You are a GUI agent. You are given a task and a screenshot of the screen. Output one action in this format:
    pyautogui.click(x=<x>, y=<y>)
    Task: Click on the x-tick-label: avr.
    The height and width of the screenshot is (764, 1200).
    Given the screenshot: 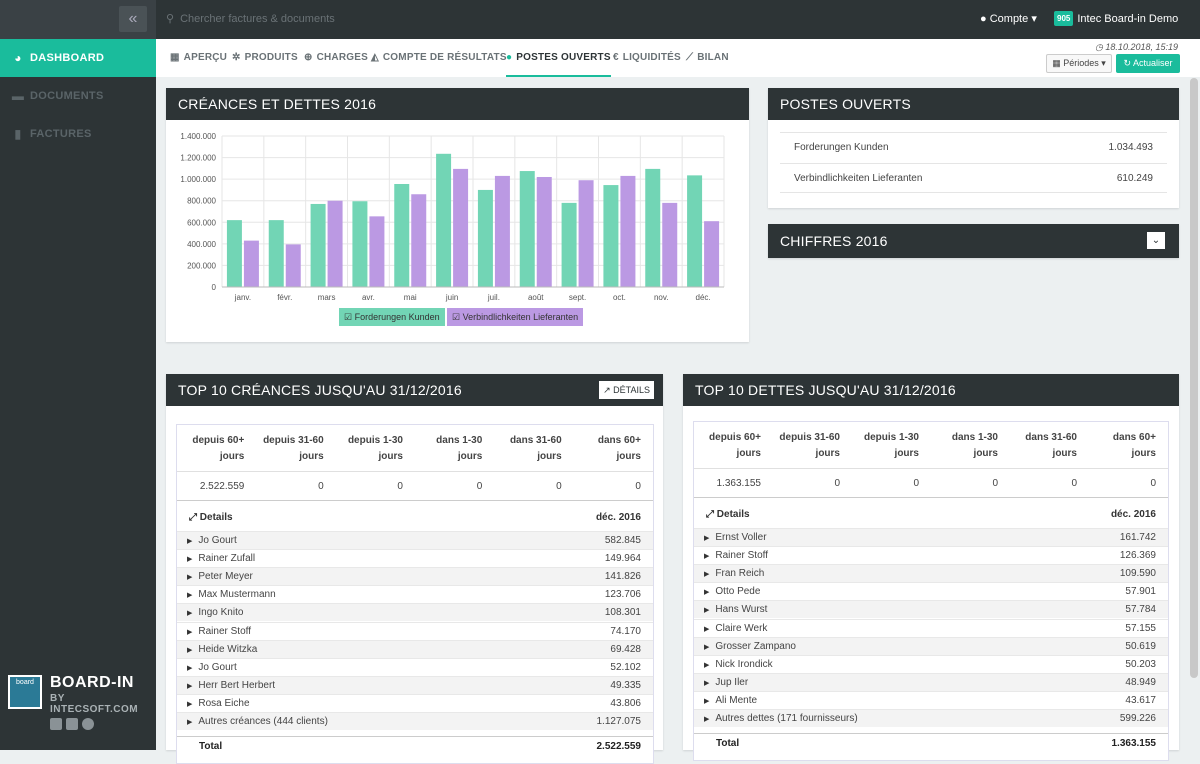 What is the action you would take?
    pyautogui.click(x=368, y=297)
    